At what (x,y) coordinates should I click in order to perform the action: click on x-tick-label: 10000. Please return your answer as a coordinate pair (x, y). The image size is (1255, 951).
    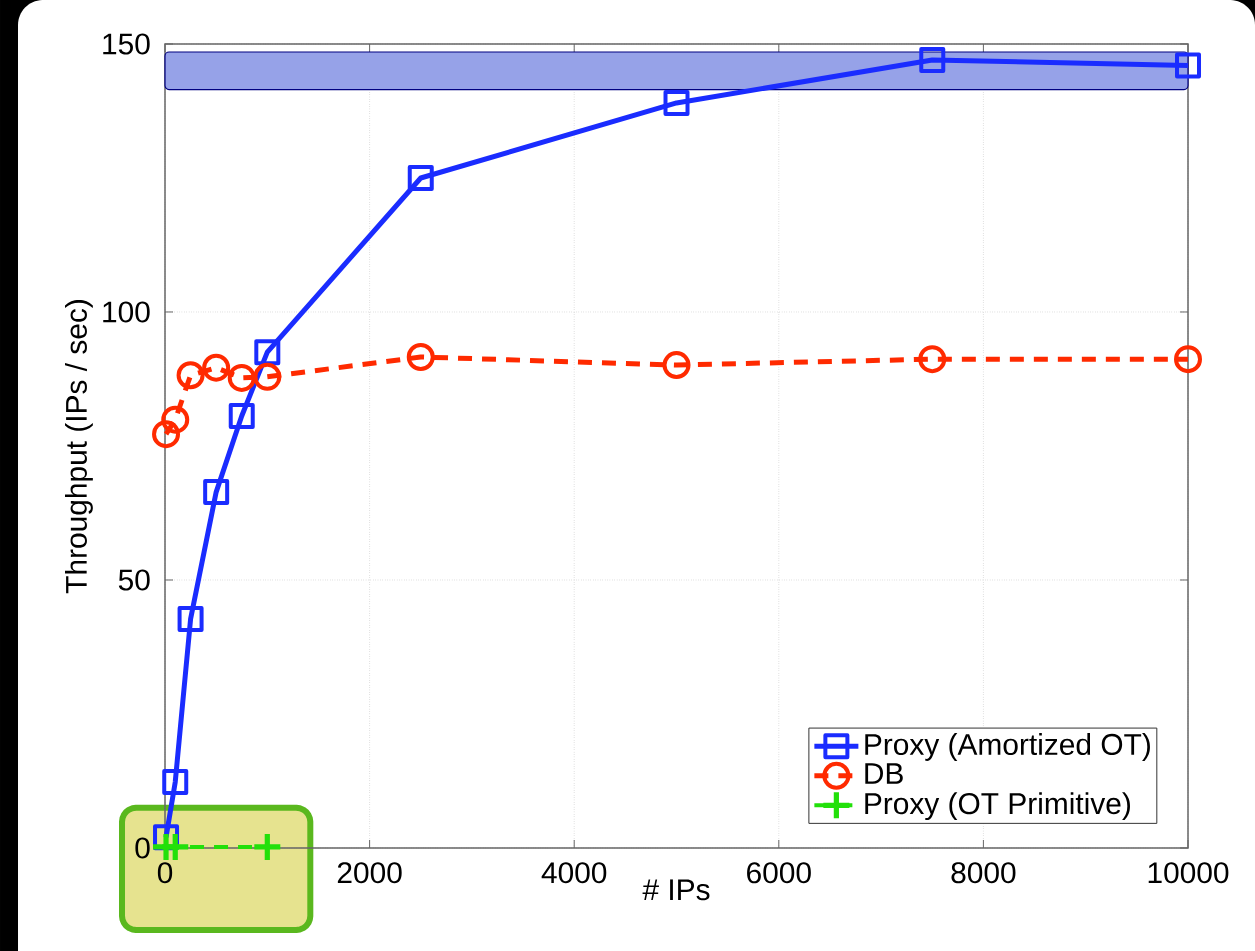
    Looking at the image, I should click on (1188, 873).